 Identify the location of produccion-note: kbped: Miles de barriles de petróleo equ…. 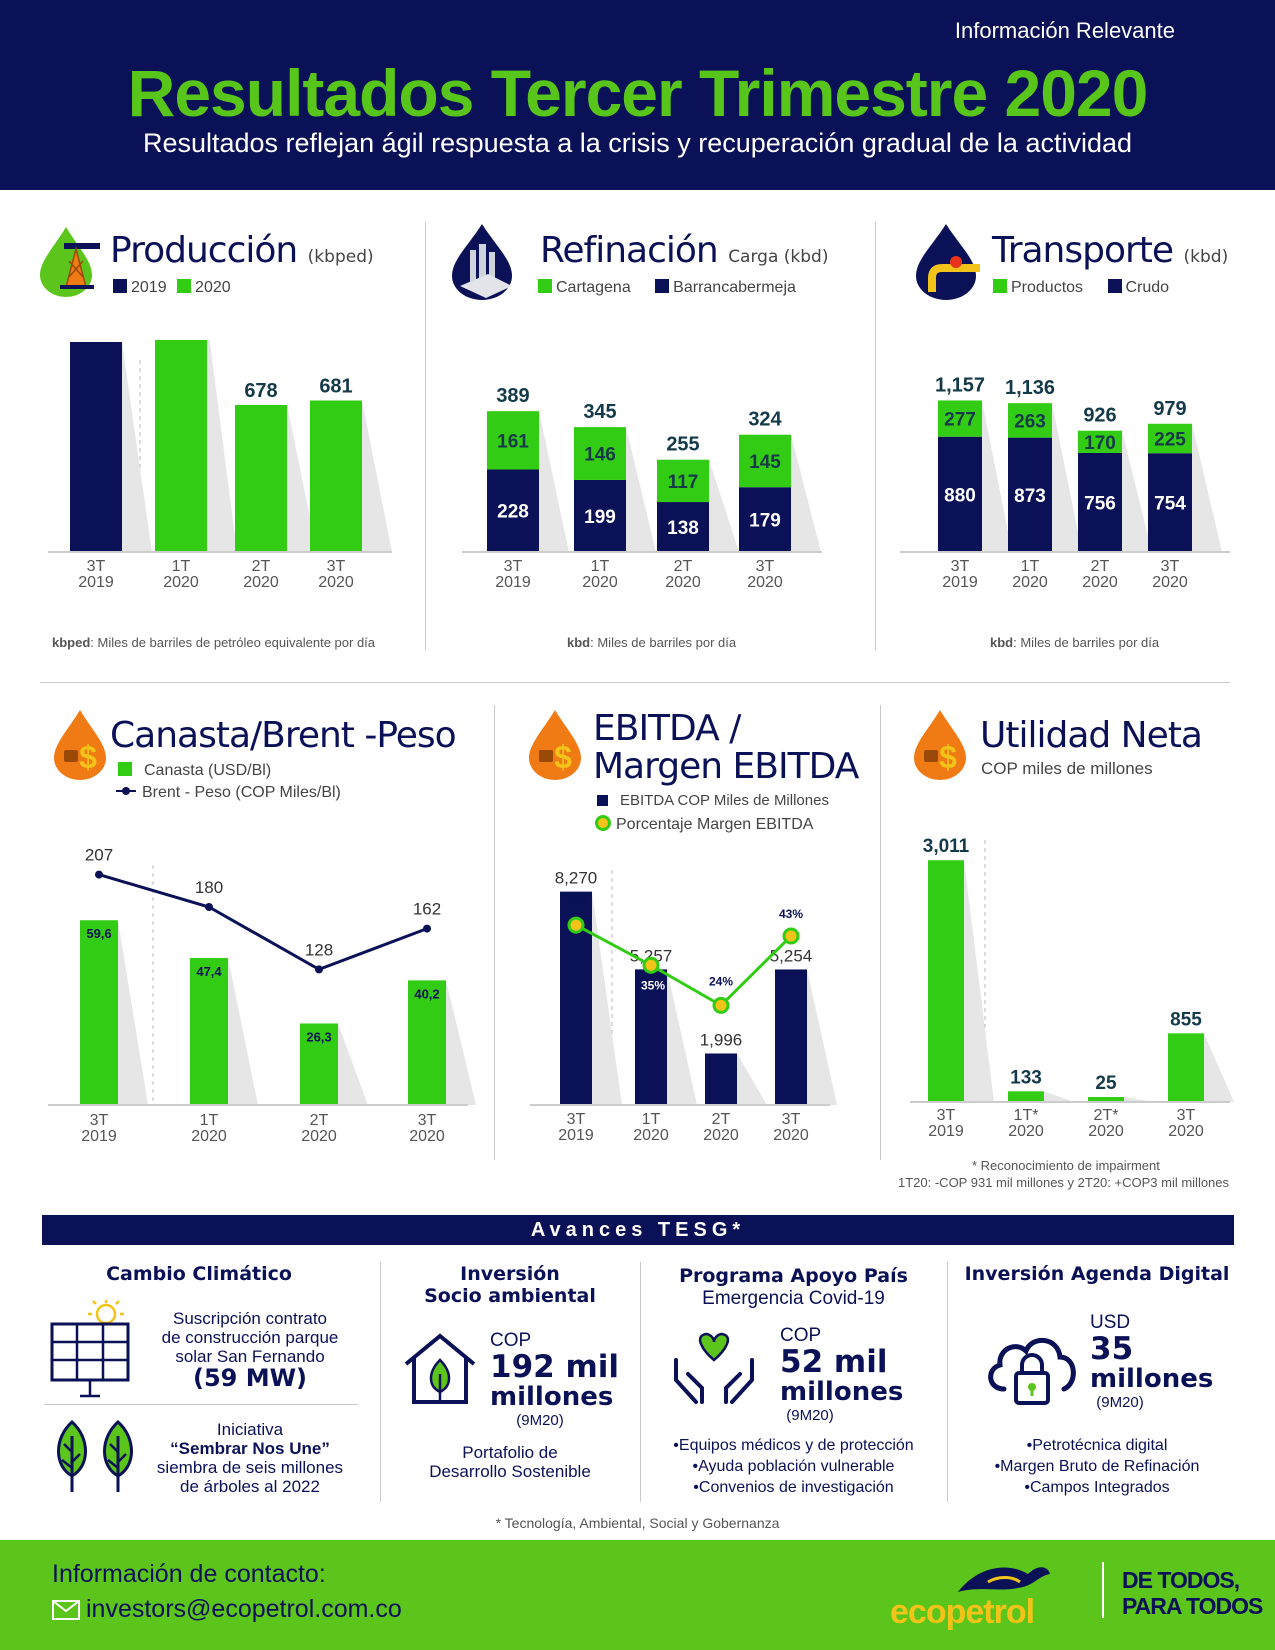
(214, 642).